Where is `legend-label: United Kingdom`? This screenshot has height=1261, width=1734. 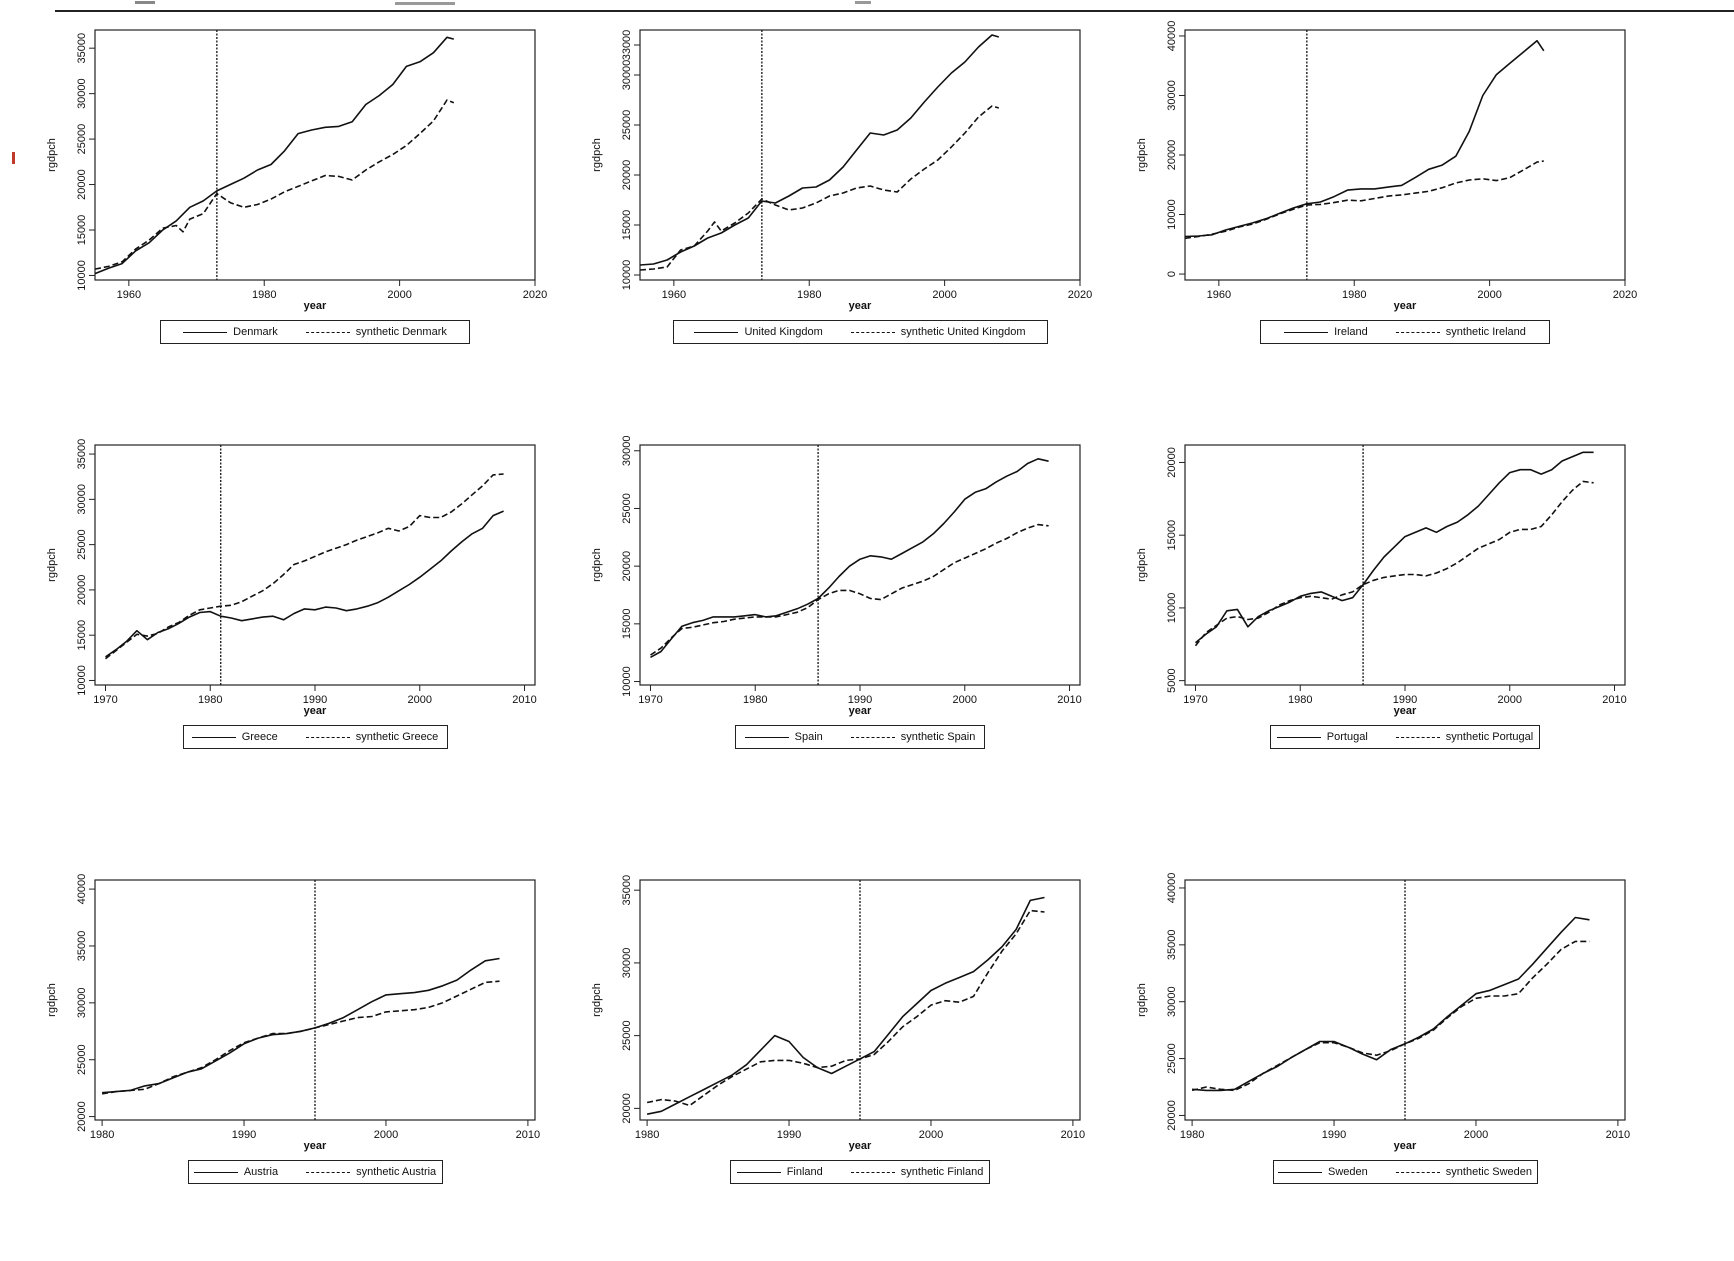
legend-label: United Kingdom is located at coordinates (783, 332).